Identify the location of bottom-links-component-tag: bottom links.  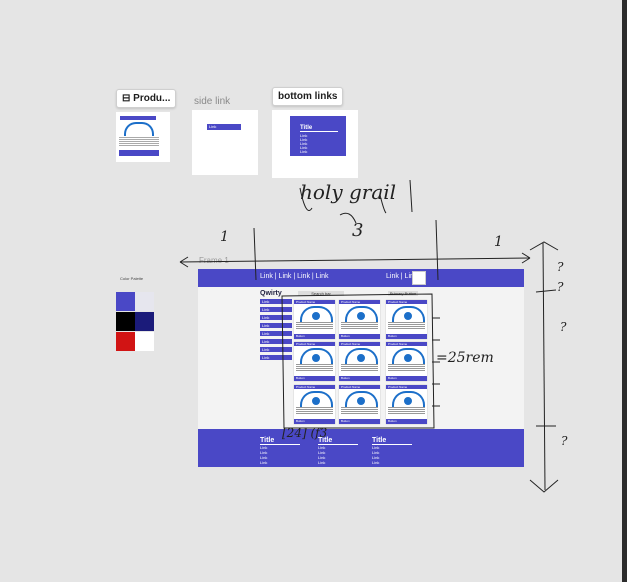
(308, 96).